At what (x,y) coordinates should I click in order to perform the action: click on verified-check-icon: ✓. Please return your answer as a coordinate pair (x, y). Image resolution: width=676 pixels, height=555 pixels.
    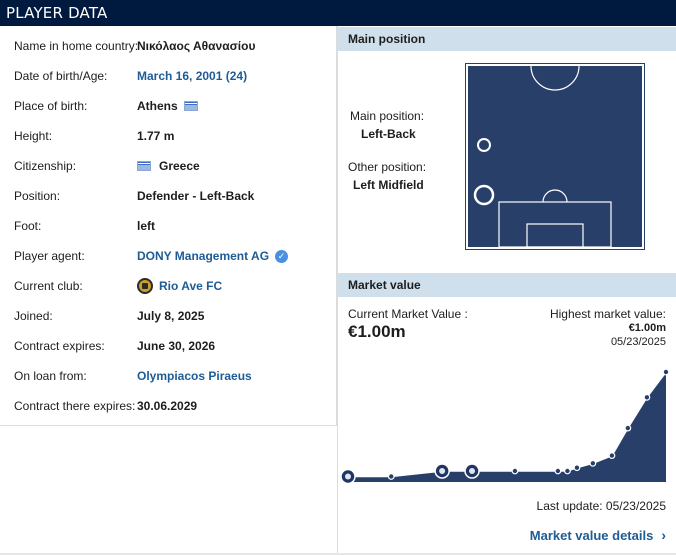
    Looking at the image, I should click on (282, 256).